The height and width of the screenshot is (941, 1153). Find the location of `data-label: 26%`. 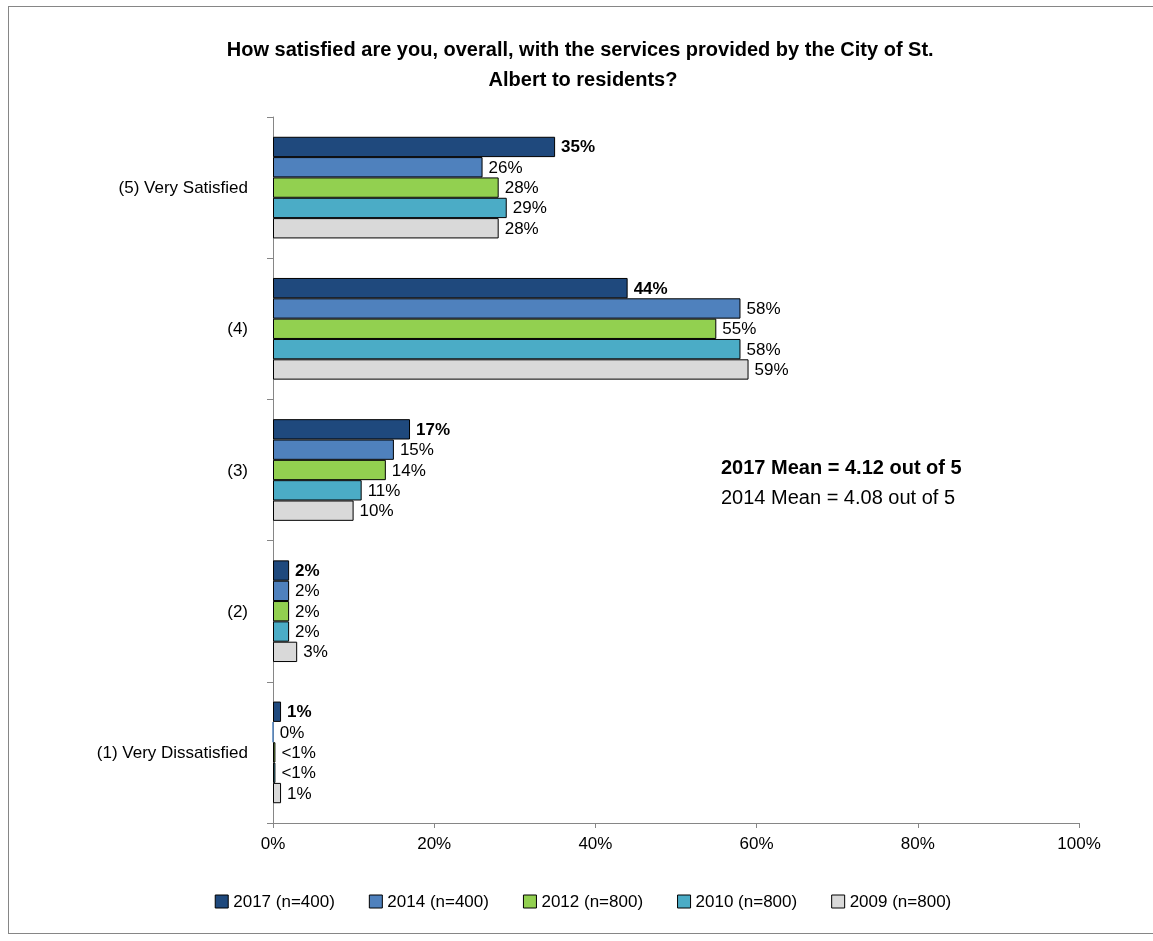

data-label: 26% is located at coordinates (505, 167).